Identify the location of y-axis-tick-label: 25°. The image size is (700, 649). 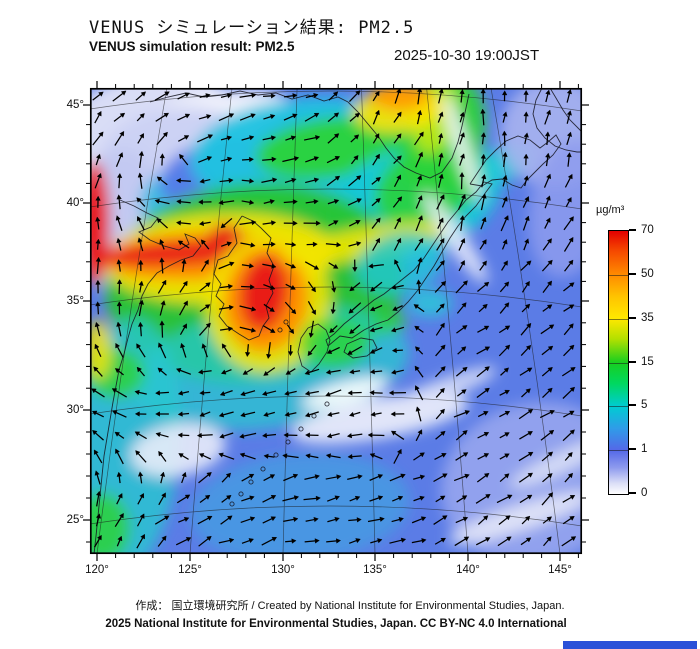
(75, 520).